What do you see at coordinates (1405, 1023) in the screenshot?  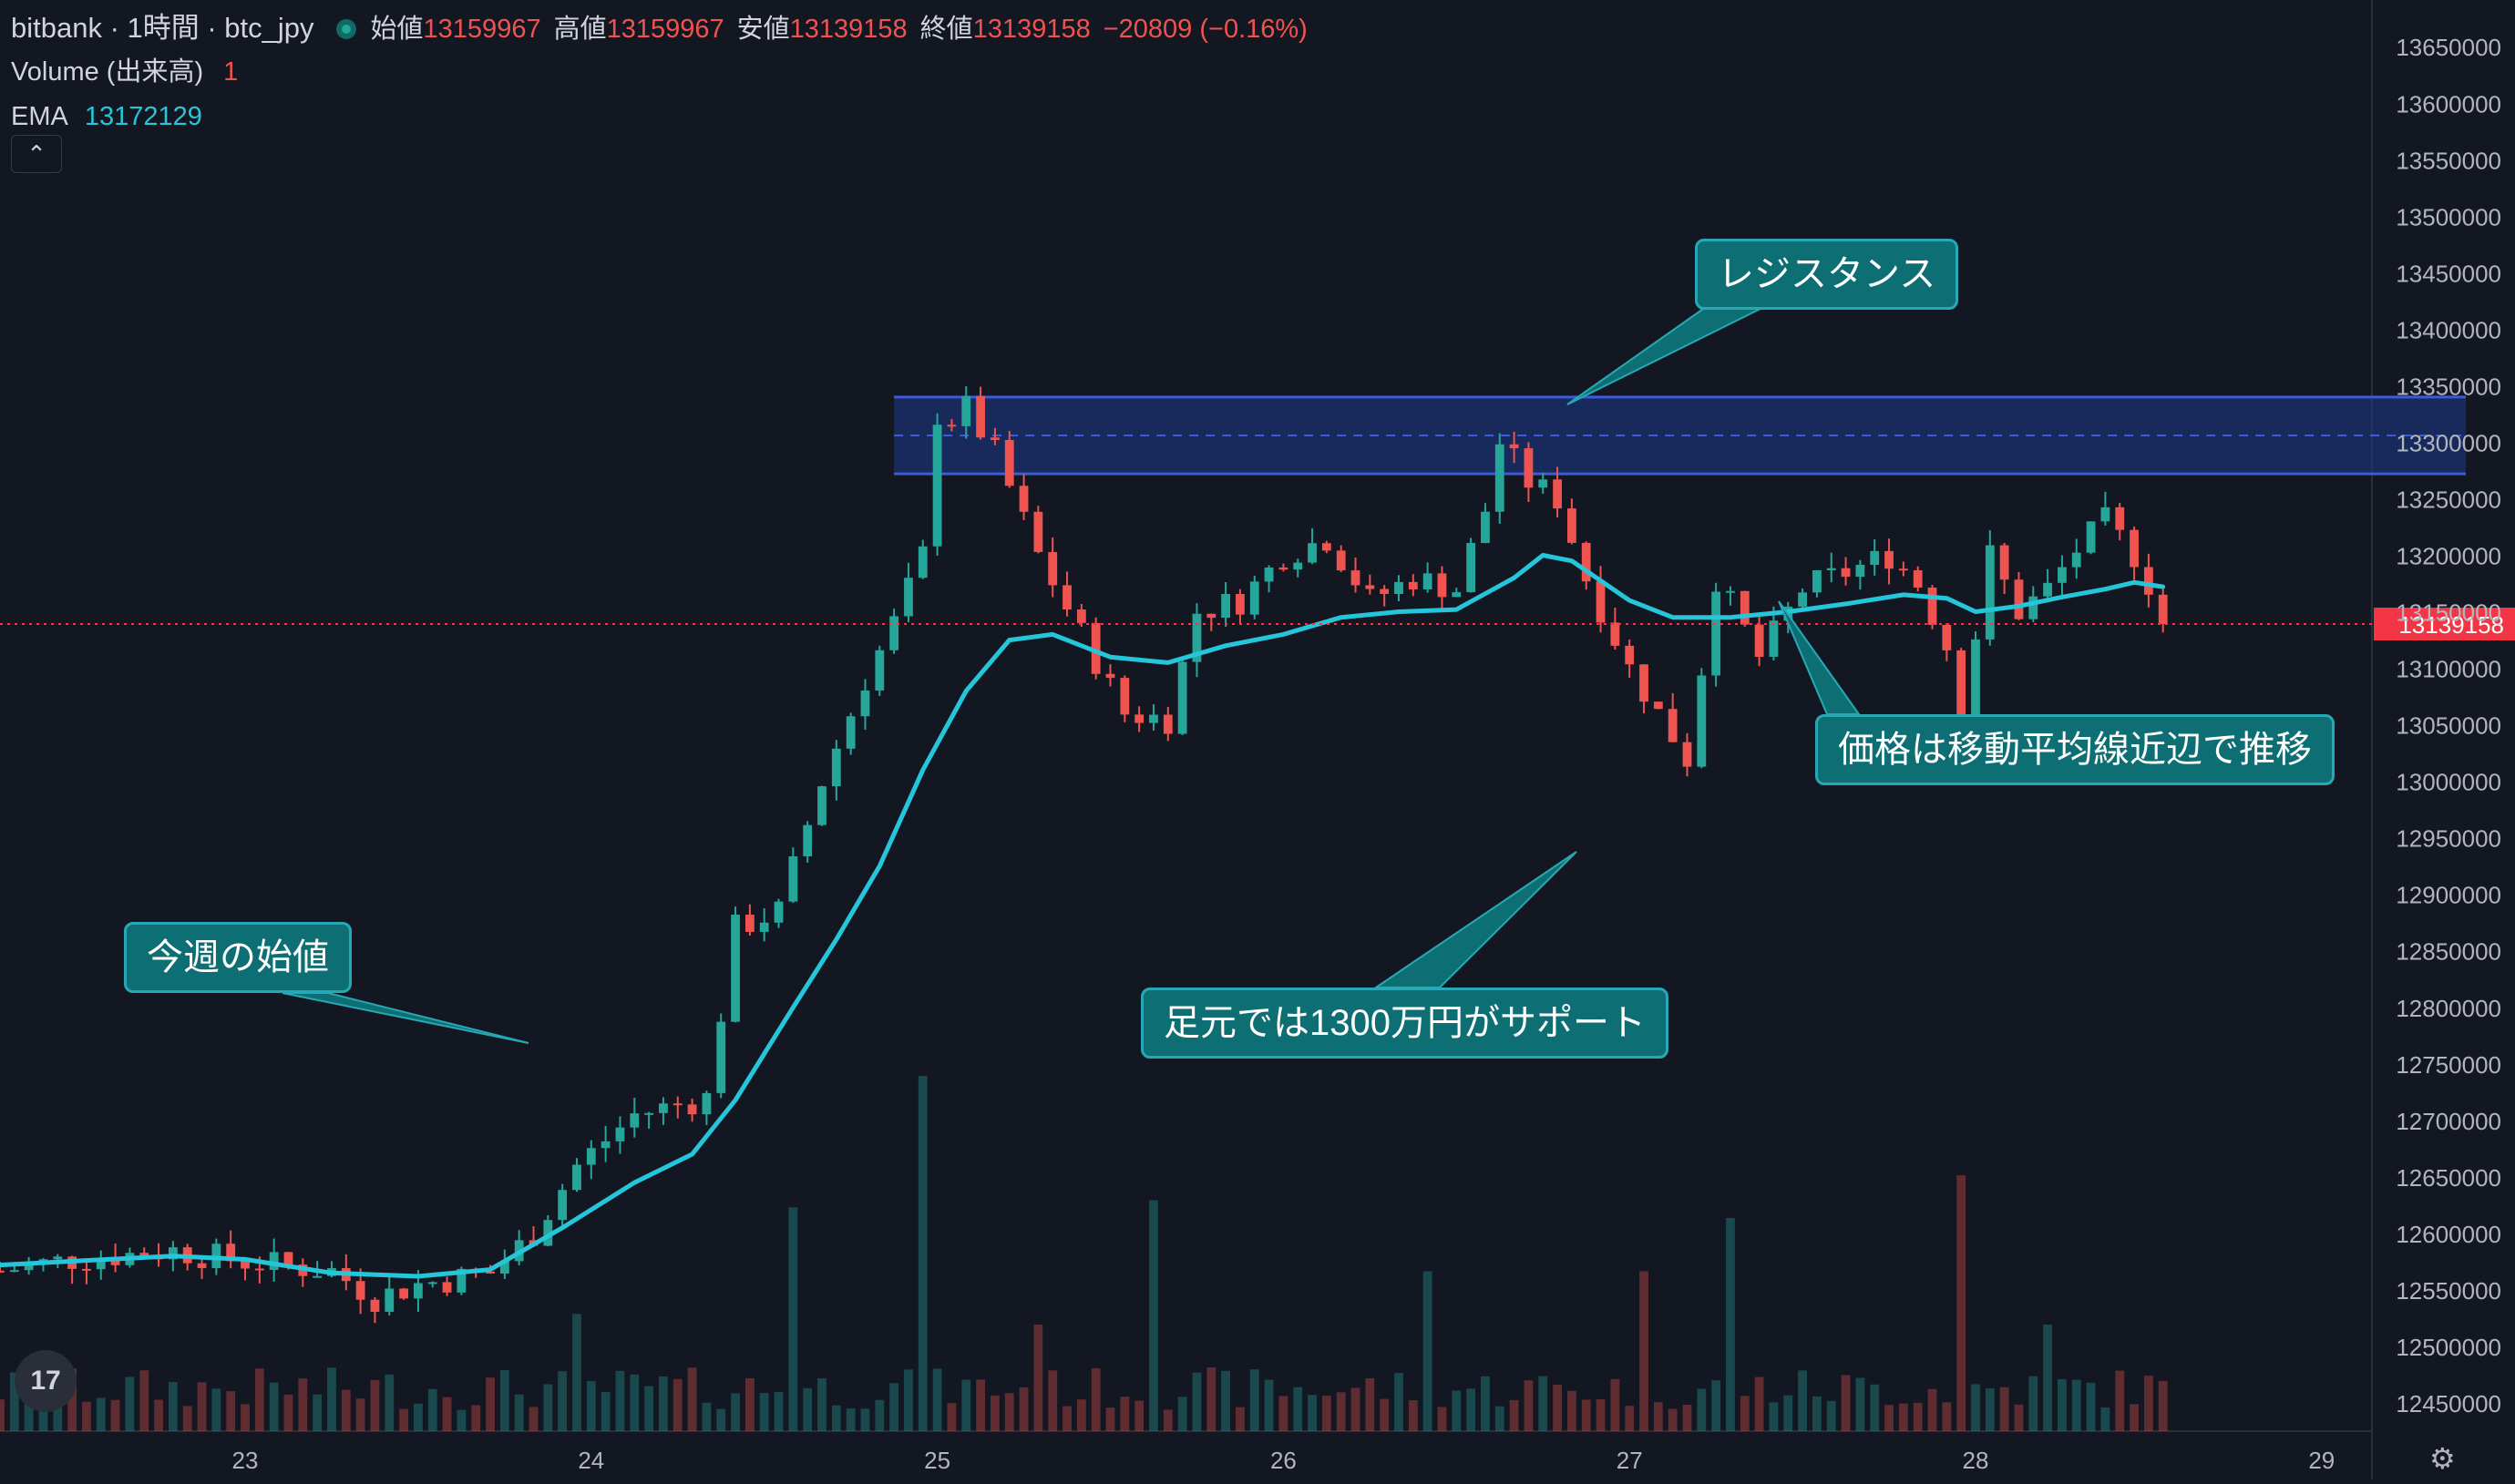 I see `callout-support: 足元では1300万円がサポート` at bounding box center [1405, 1023].